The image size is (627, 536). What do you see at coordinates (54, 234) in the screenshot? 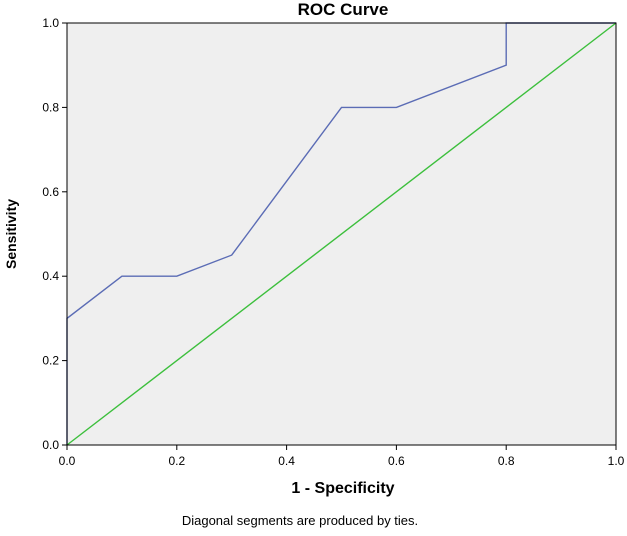
I see `y-axis: 0.0 0.2 0.4 0.6 0.8 1.0` at bounding box center [54, 234].